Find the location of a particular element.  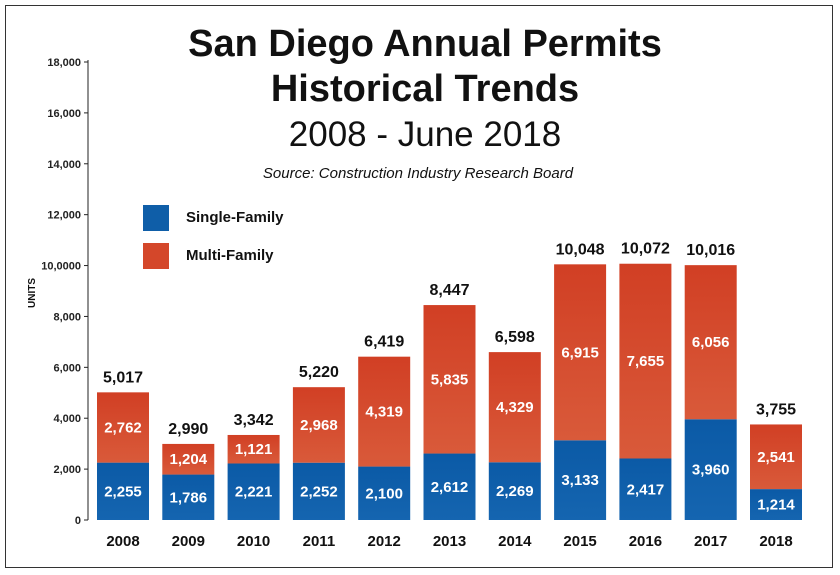

x-tick-label: 2011 is located at coordinates (319, 541).